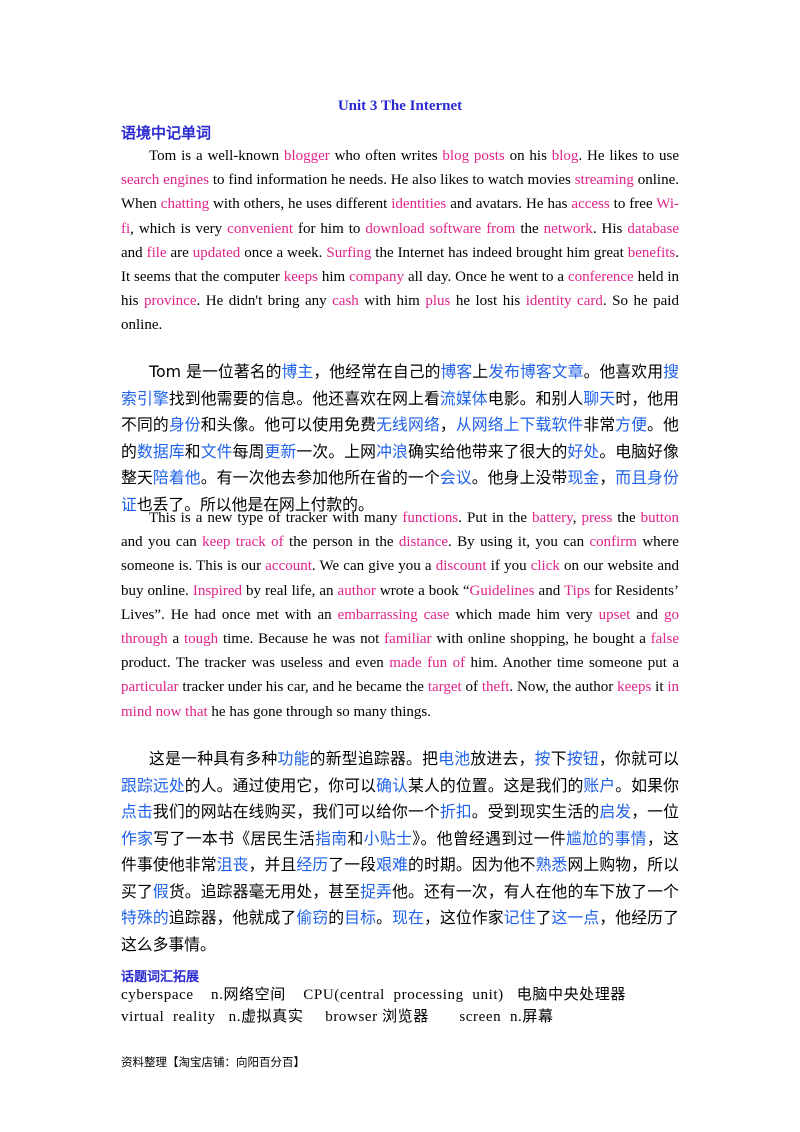  What do you see at coordinates (471, 687) in the screenshot?
I see `text-run: of` at bounding box center [471, 687].